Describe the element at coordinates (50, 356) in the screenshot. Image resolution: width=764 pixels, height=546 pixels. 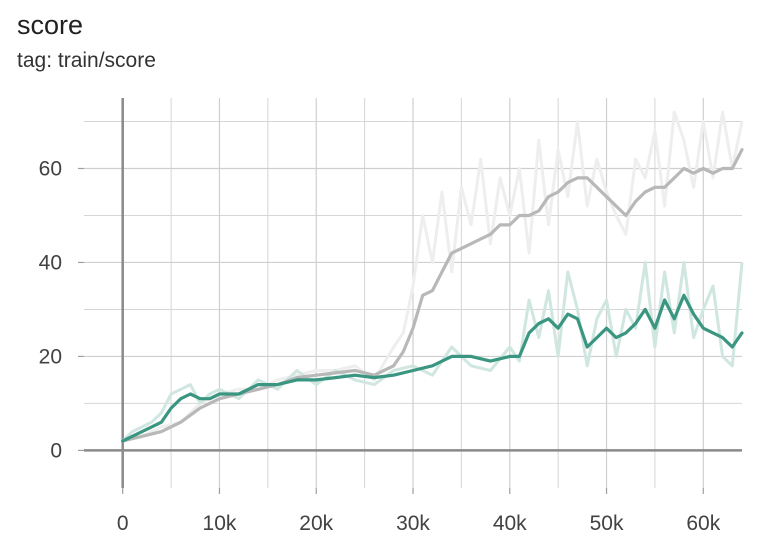
I see `y-tick-label: 20` at that location.